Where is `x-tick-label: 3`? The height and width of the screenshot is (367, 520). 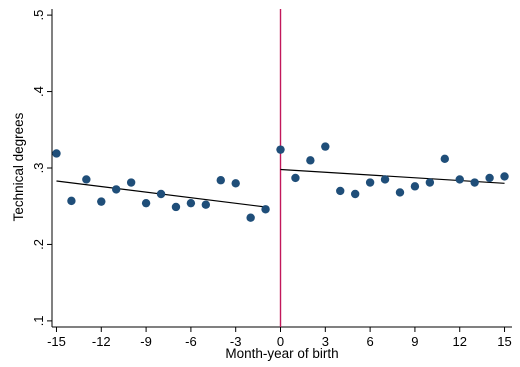
x-tick-label: 3 is located at coordinates (325, 341).